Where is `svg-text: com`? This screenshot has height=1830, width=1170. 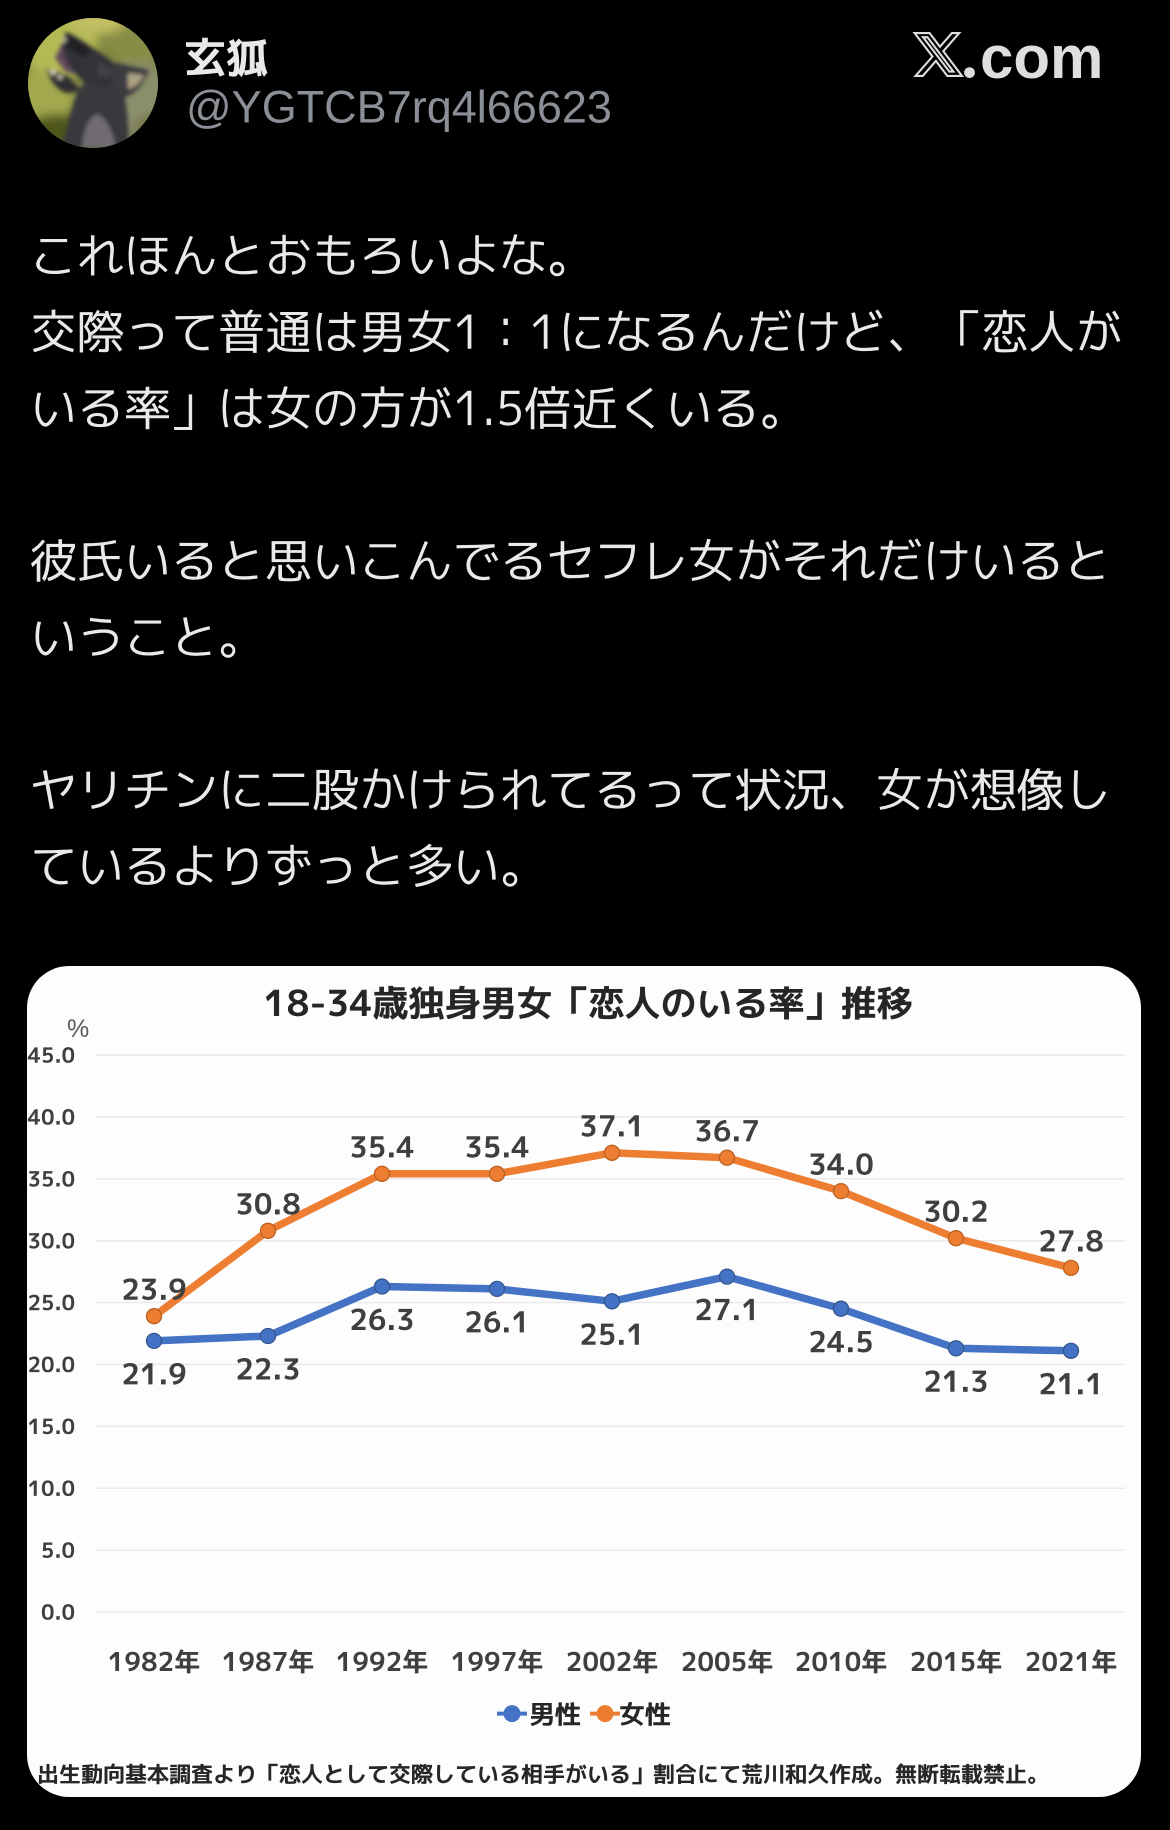
svg-text: com is located at coordinates (1041, 57).